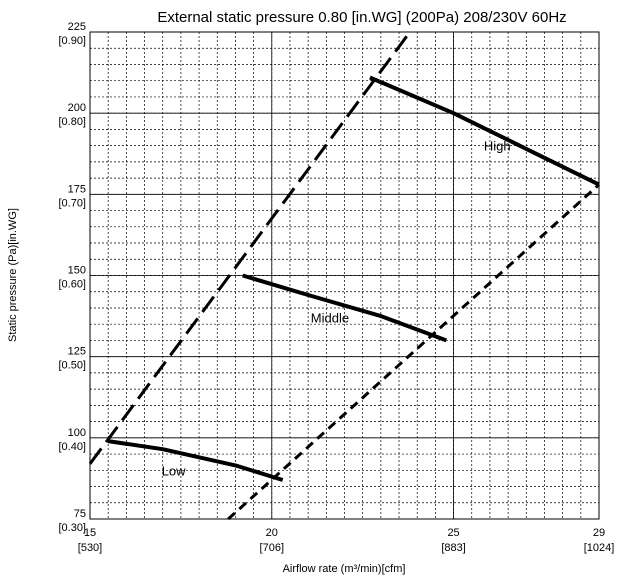 The width and height of the screenshot is (620, 577). Describe the element at coordinates (13, 275) in the screenshot. I see `y-axis-label: Static pressure (Pa)[in.WG]` at that location.